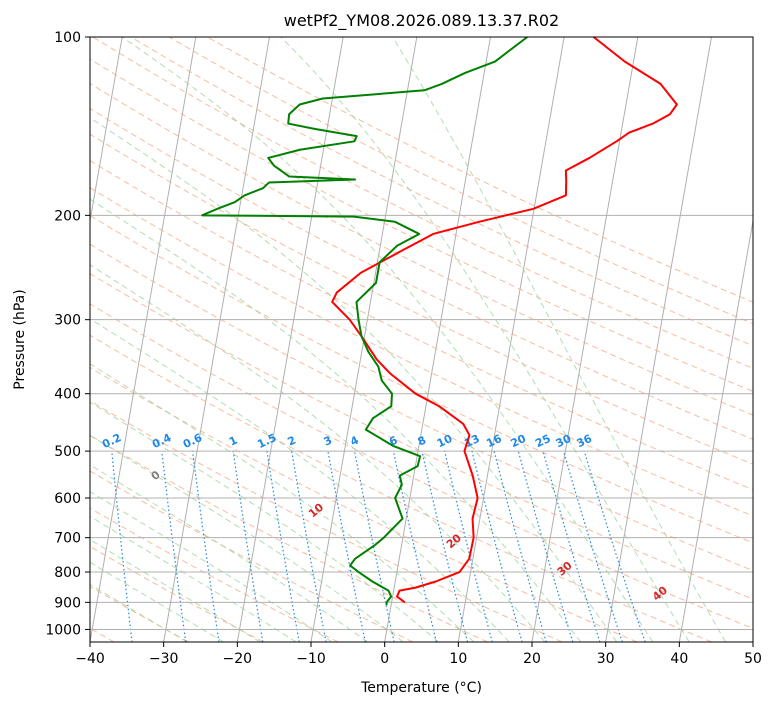  I want to click on mixing-ratio-label: 8, so click(422, 441).